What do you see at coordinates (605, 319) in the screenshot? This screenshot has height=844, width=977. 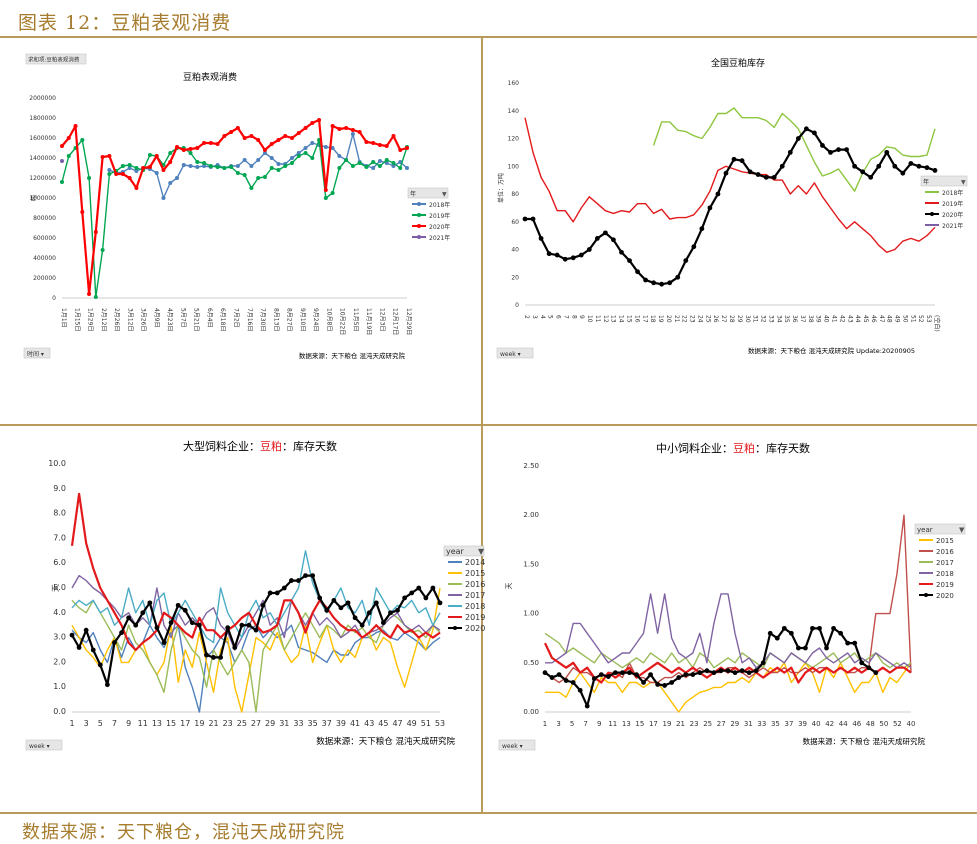 I see `x-tick-label: 12` at bounding box center [605, 319].